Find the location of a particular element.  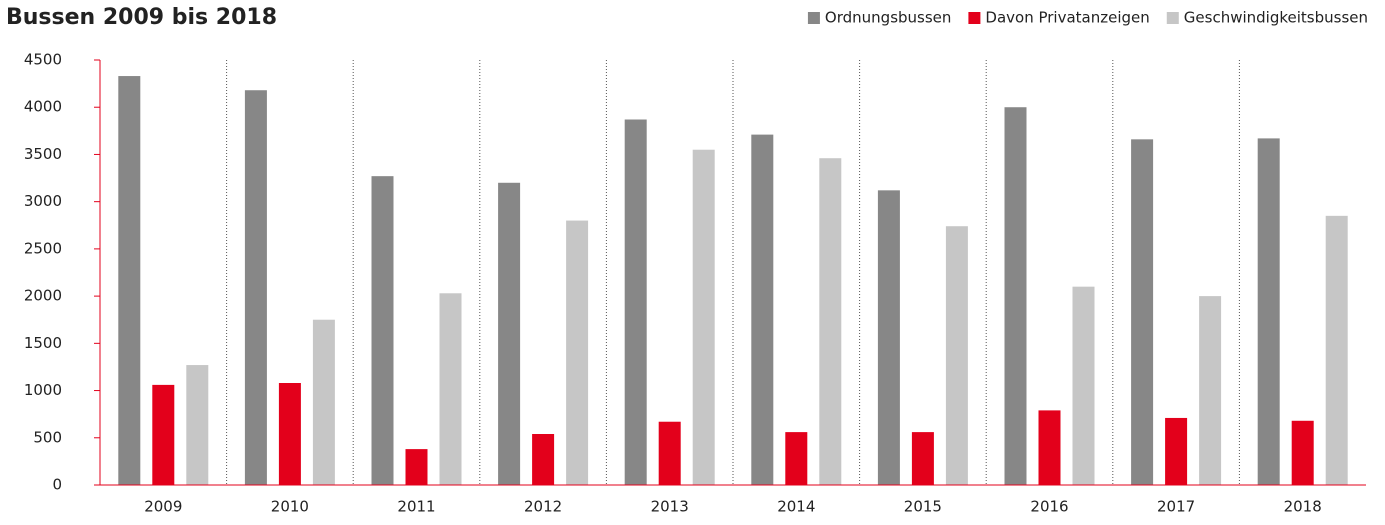

y-tick-label: 3000 is located at coordinates (43, 201).